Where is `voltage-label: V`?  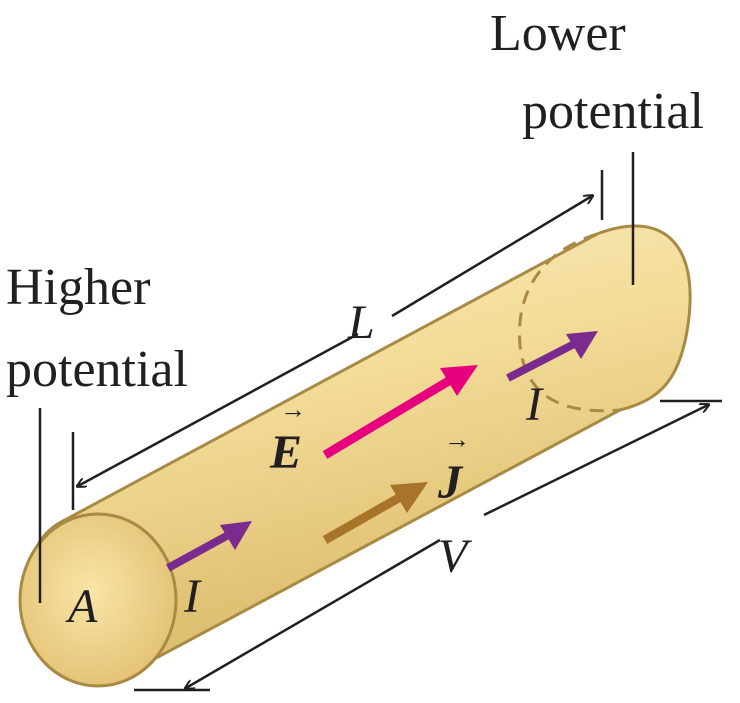
voltage-label: V is located at coordinates (455, 556).